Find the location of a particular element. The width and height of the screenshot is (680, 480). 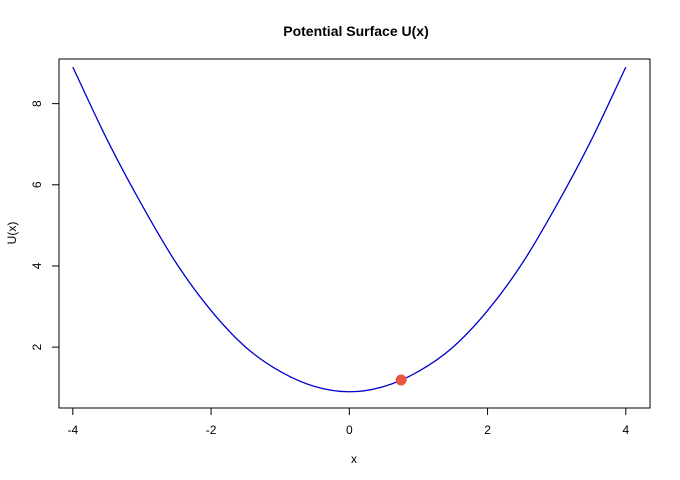

y-tick-label: 8 is located at coordinates (37, 103).